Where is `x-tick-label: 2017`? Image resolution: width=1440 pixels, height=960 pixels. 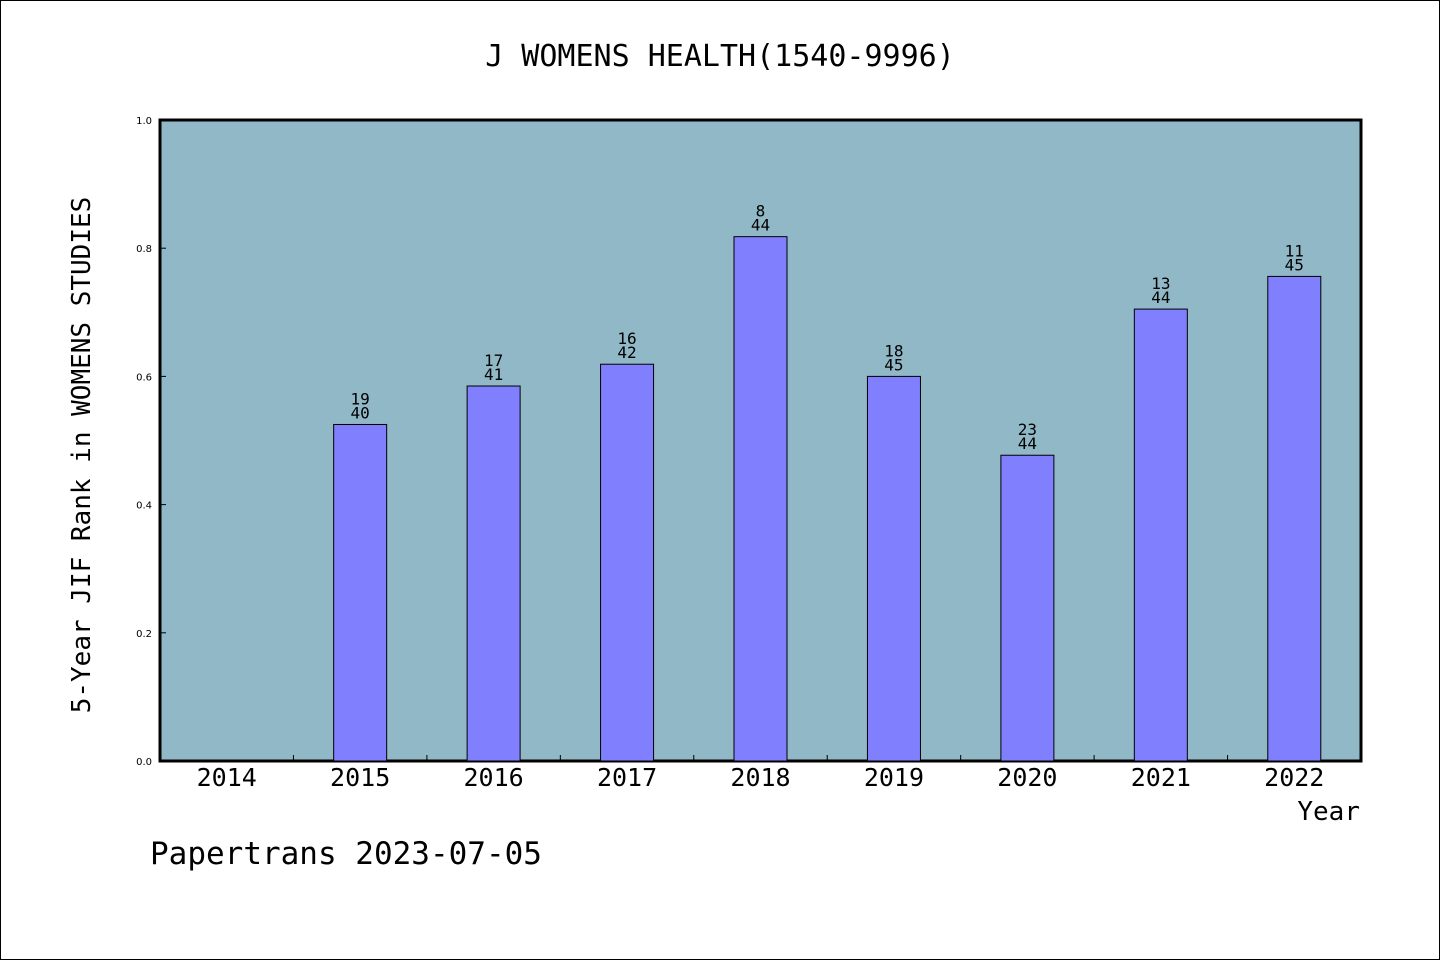
x-tick-label: 2017 is located at coordinates (627, 777).